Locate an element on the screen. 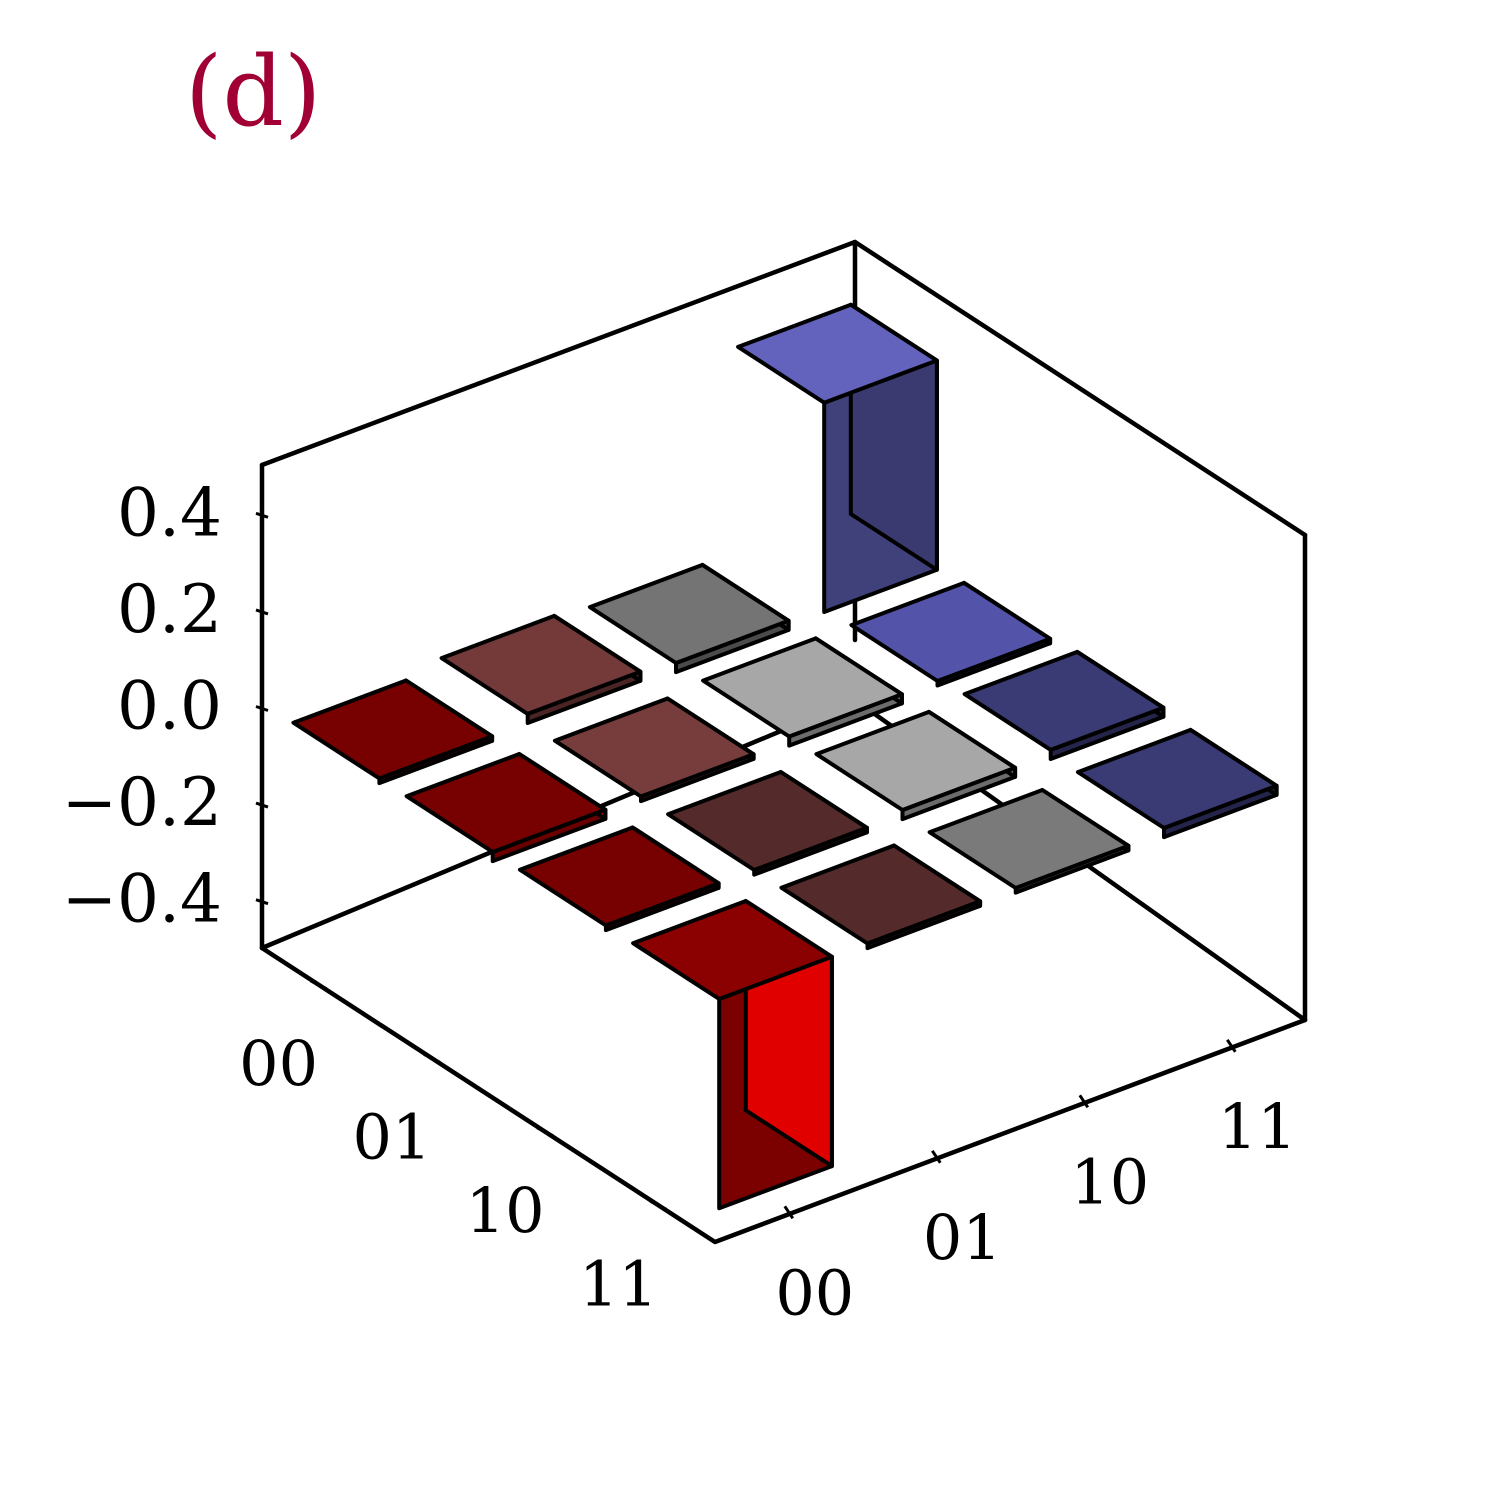 This screenshot has width=1500, height=1500. row-tick-label: 10 is located at coordinates (505, 1210).